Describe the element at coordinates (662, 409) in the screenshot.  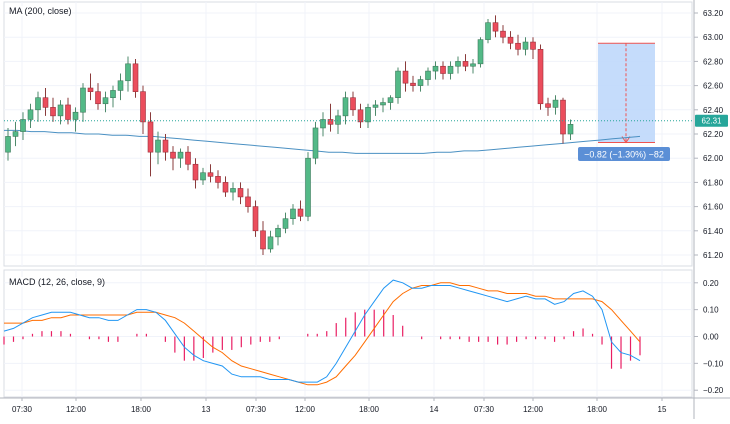
I see `time-tick-label: 15` at that location.